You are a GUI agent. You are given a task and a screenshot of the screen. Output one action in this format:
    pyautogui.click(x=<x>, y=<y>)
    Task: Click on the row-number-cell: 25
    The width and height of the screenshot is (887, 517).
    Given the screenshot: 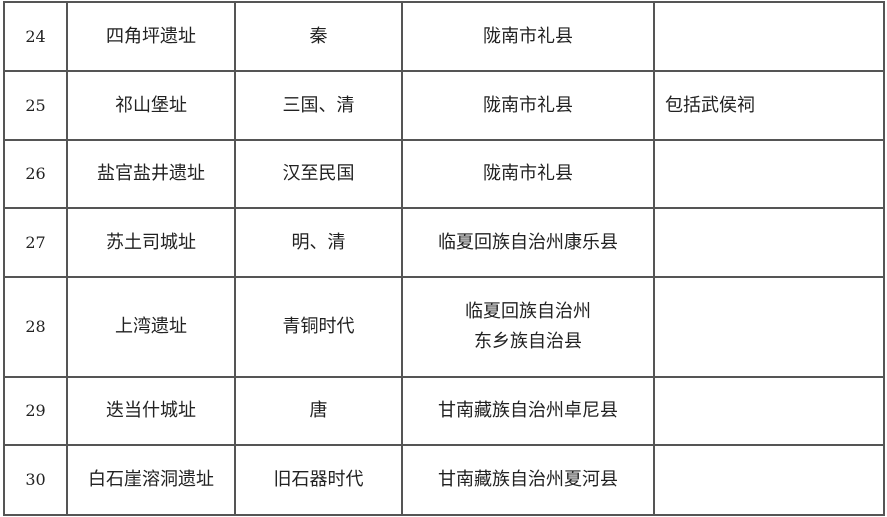 What is the action you would take?
    pyautogui.click(x=35, y=105)
    